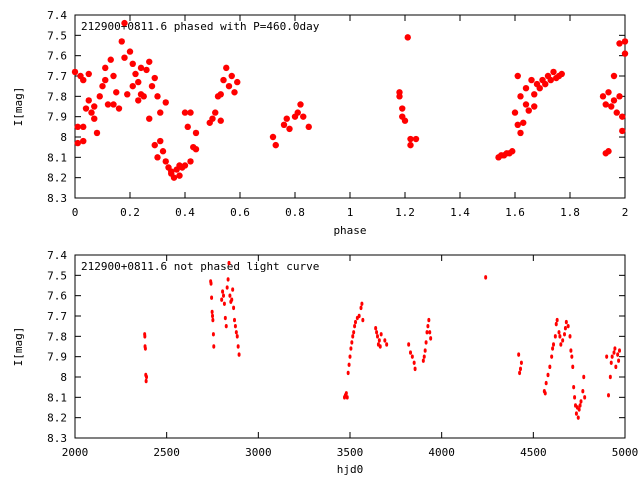 The width and height of the screenshot is (640, 485). Describe the element at coordinates (57, 56) in the screenshot. I see `y-tick-label: 7.6` at that location.